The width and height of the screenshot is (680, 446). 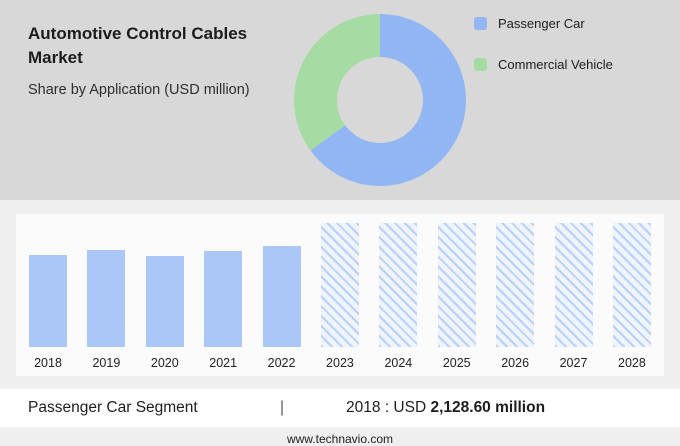 I want to click on year-label-2024: 2024, so click(x=398, y=363).